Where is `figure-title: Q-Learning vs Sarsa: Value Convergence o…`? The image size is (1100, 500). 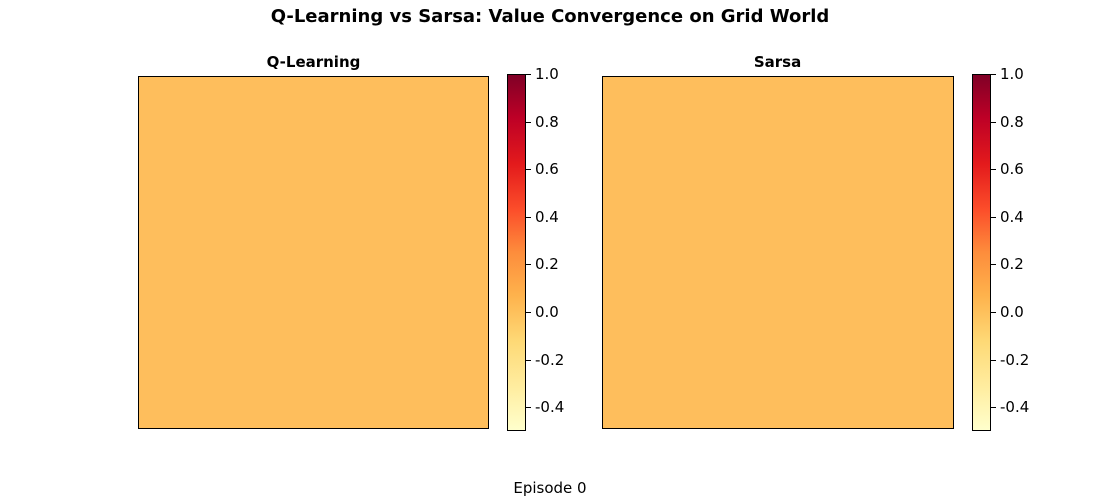
figure-title: Q-Learning vs Sarsa: Value Convergence o… is located at coordinates (550, 16).